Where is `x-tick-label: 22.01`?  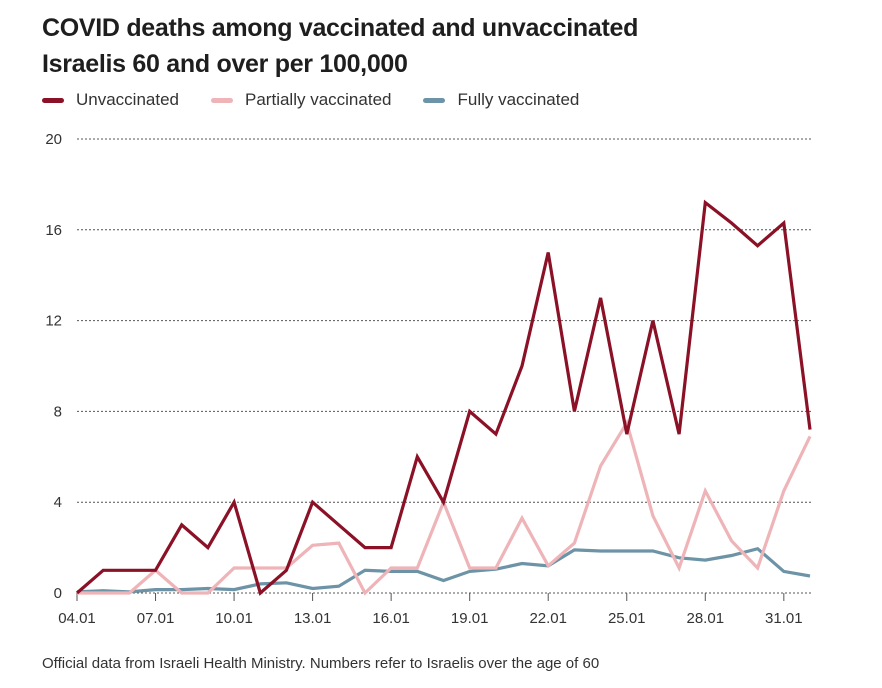 x-tick-label: 22.01 is located at coordinates (548, 618).